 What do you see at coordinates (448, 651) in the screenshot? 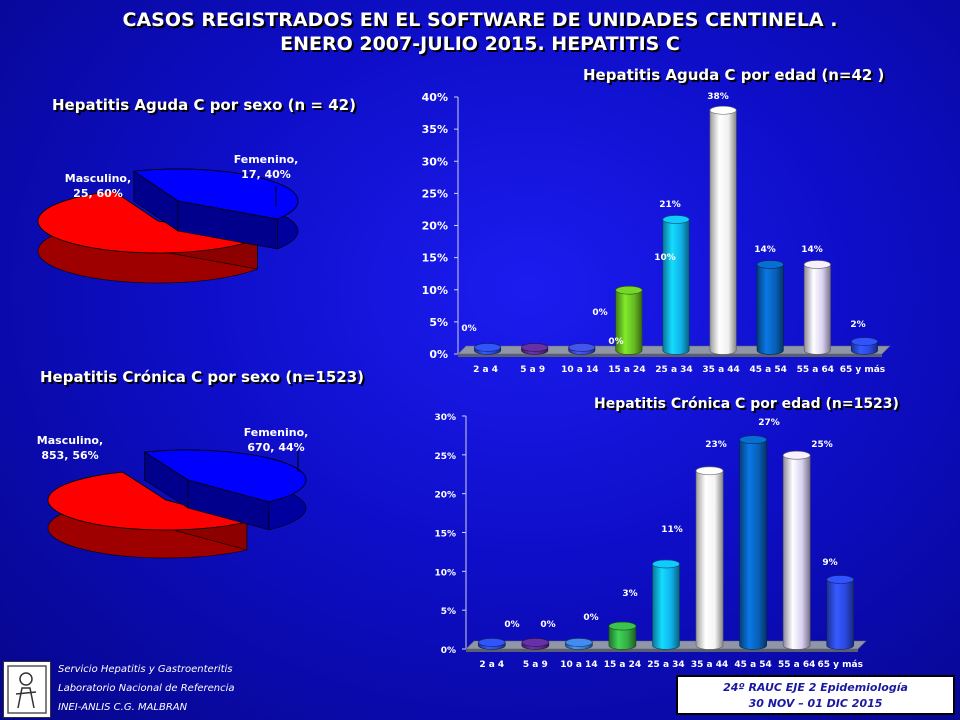
I see `y-tick-label: 0%` at bounding box center [448, 651].